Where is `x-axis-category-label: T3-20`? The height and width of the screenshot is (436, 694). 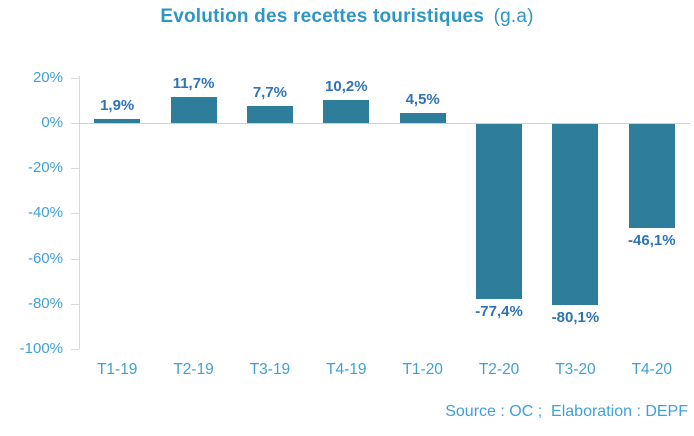
x-axis-category-label: T3-20 is located at coordinates (575, 369).